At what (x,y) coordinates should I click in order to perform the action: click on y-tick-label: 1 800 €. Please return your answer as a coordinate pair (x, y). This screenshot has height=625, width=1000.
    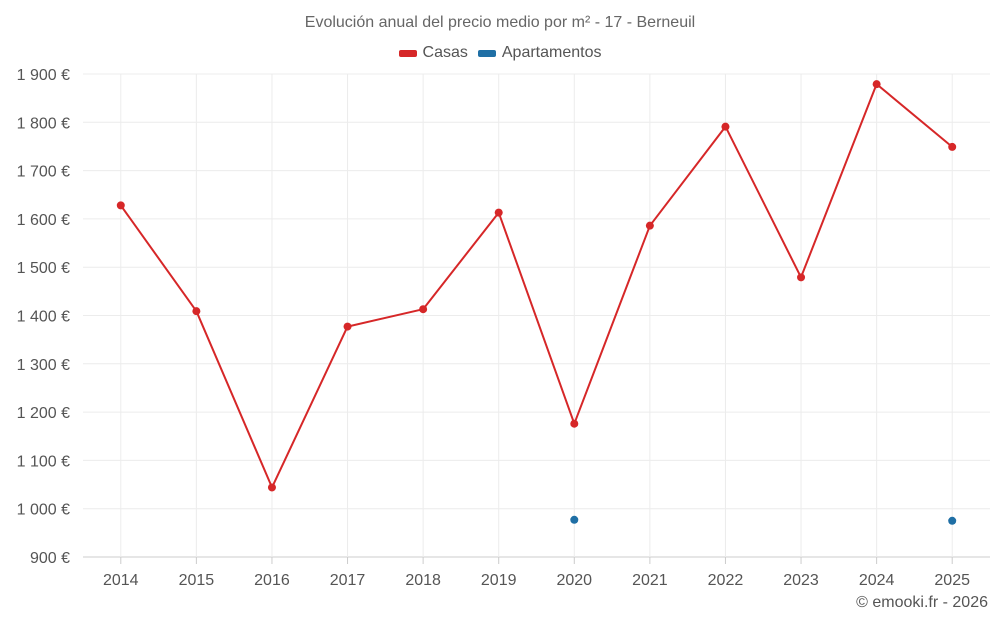
    Looking at the image, I should click on (43, 123).